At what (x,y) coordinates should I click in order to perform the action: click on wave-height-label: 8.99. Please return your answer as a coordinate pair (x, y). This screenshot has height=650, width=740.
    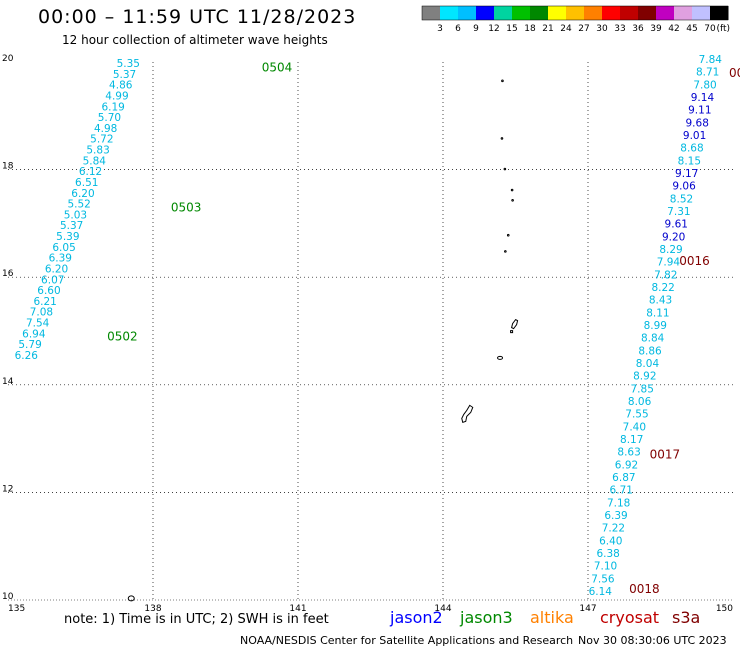
    Looking at the image, I should click on (655, 326).